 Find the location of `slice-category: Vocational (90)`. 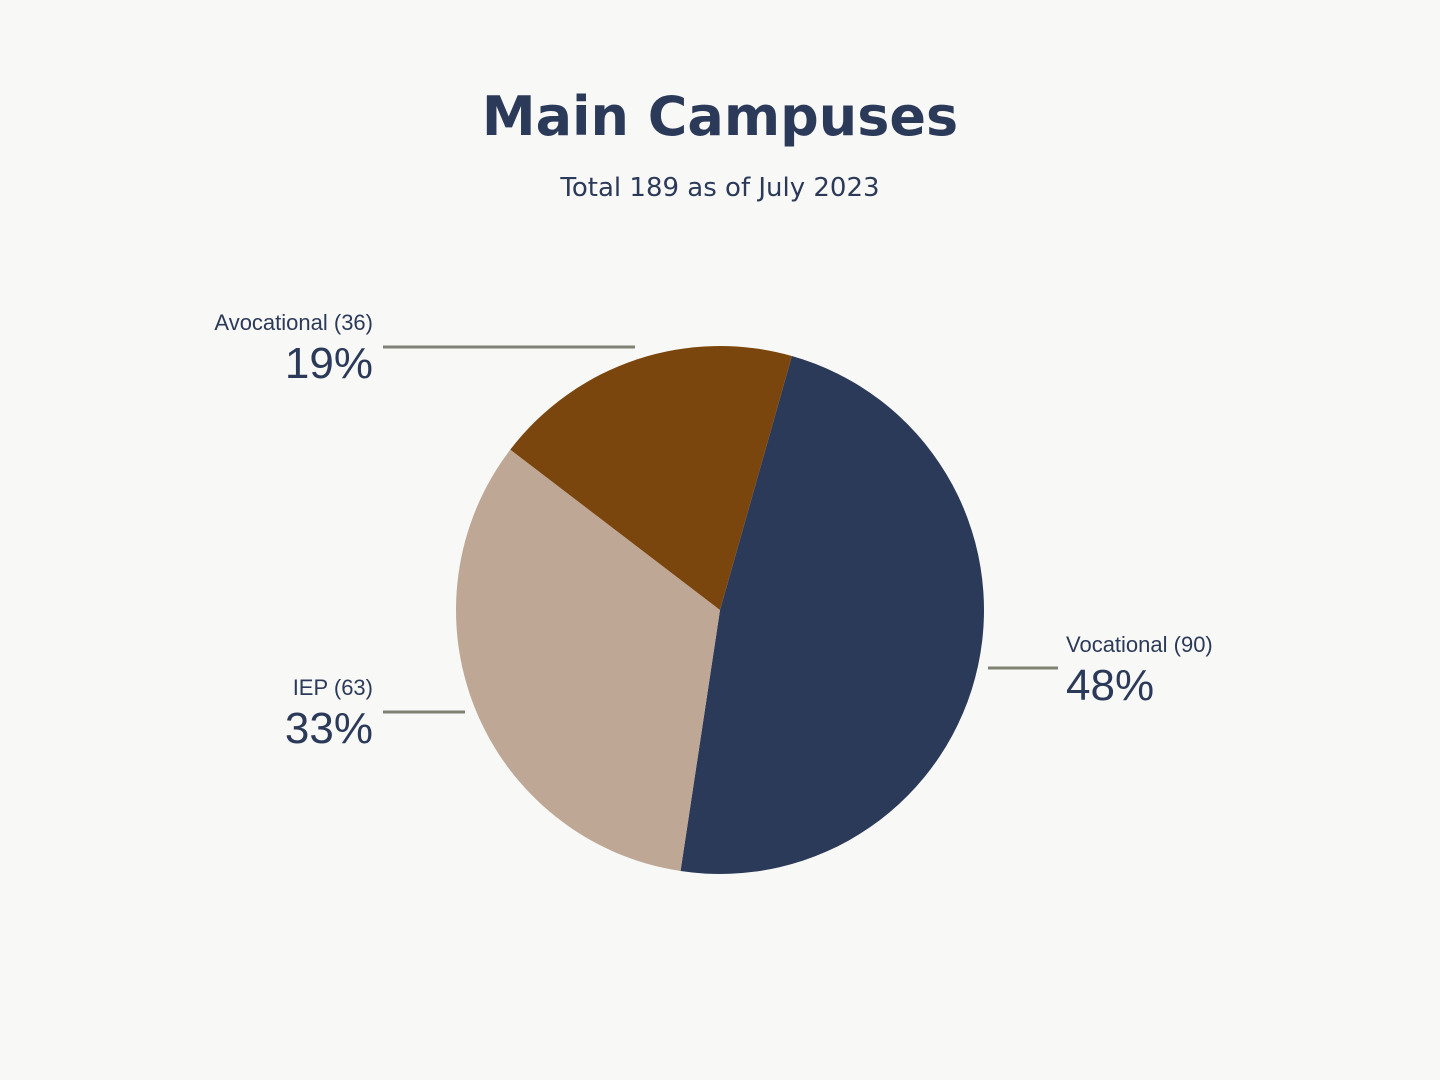

slice-category: Vocational (90) is located at coordinates (1139, 644).